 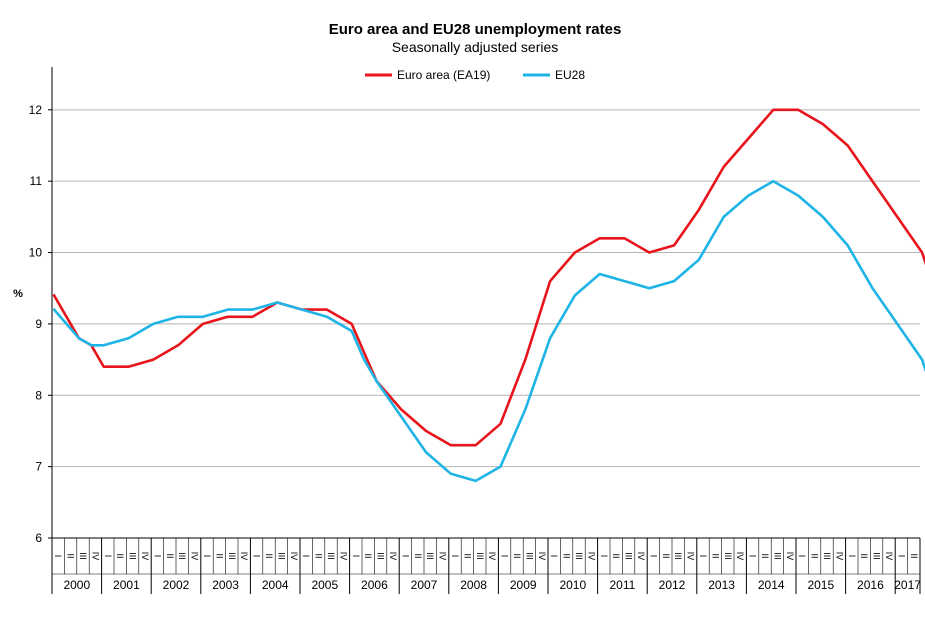 What do you see at coordinates (38, 467) in the screenshot?
I see `y-tick-label: 7` at bounding box center [38, 467].